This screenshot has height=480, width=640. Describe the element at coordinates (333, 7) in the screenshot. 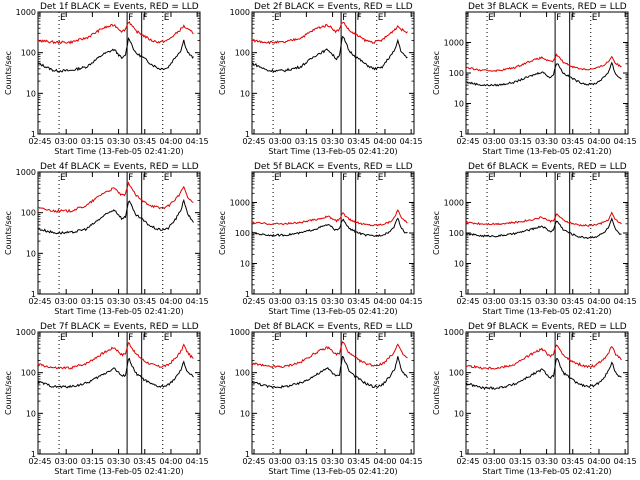

I see `panel-title: Det 2f BLACK = Events, RED = LLD` at that location.